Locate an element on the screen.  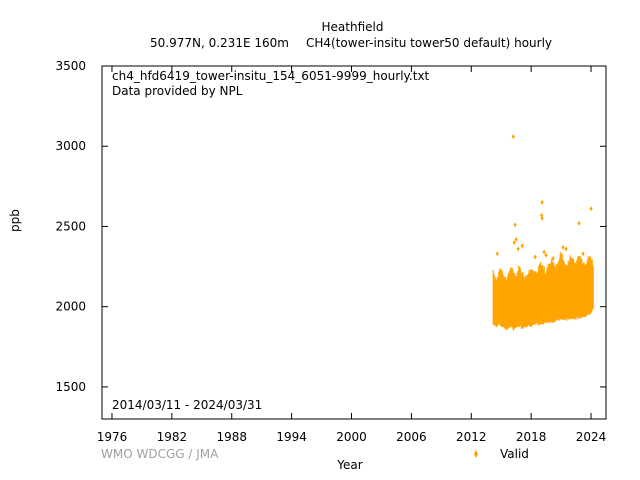
period-label: 2014/03/11 - 2024/03/31 is located at coordinates (187, 405).